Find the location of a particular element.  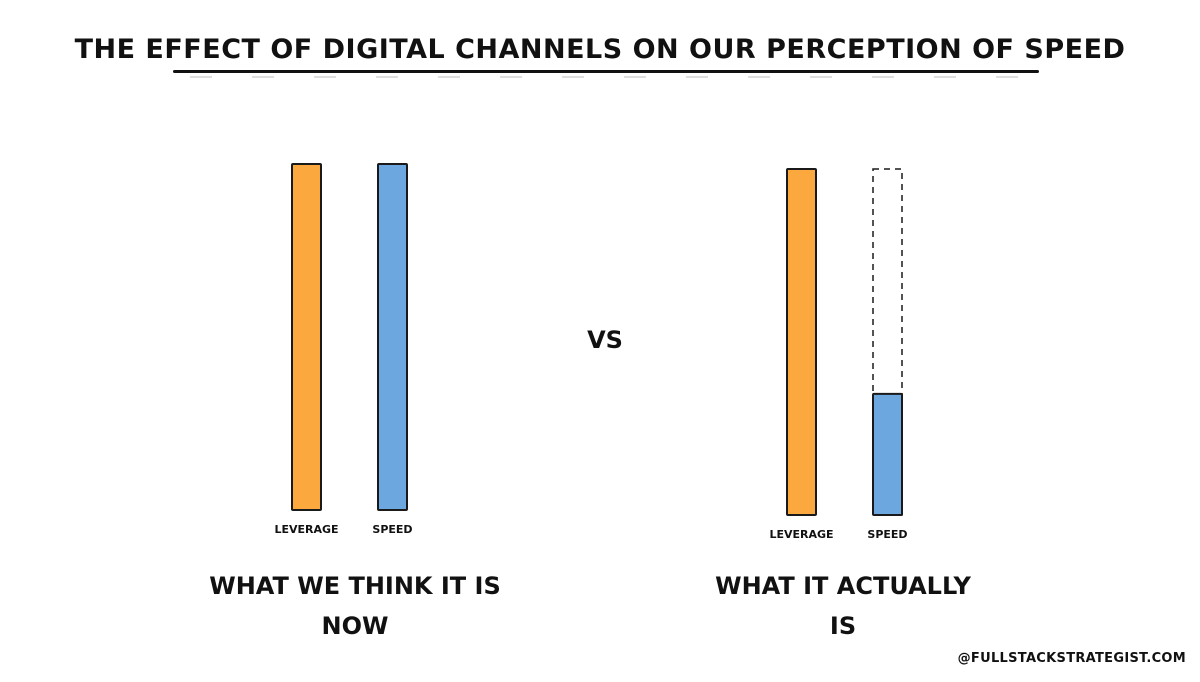

caption-left-line-1: WHAT WE THINK IT IS is located at coordinates (355, 586).